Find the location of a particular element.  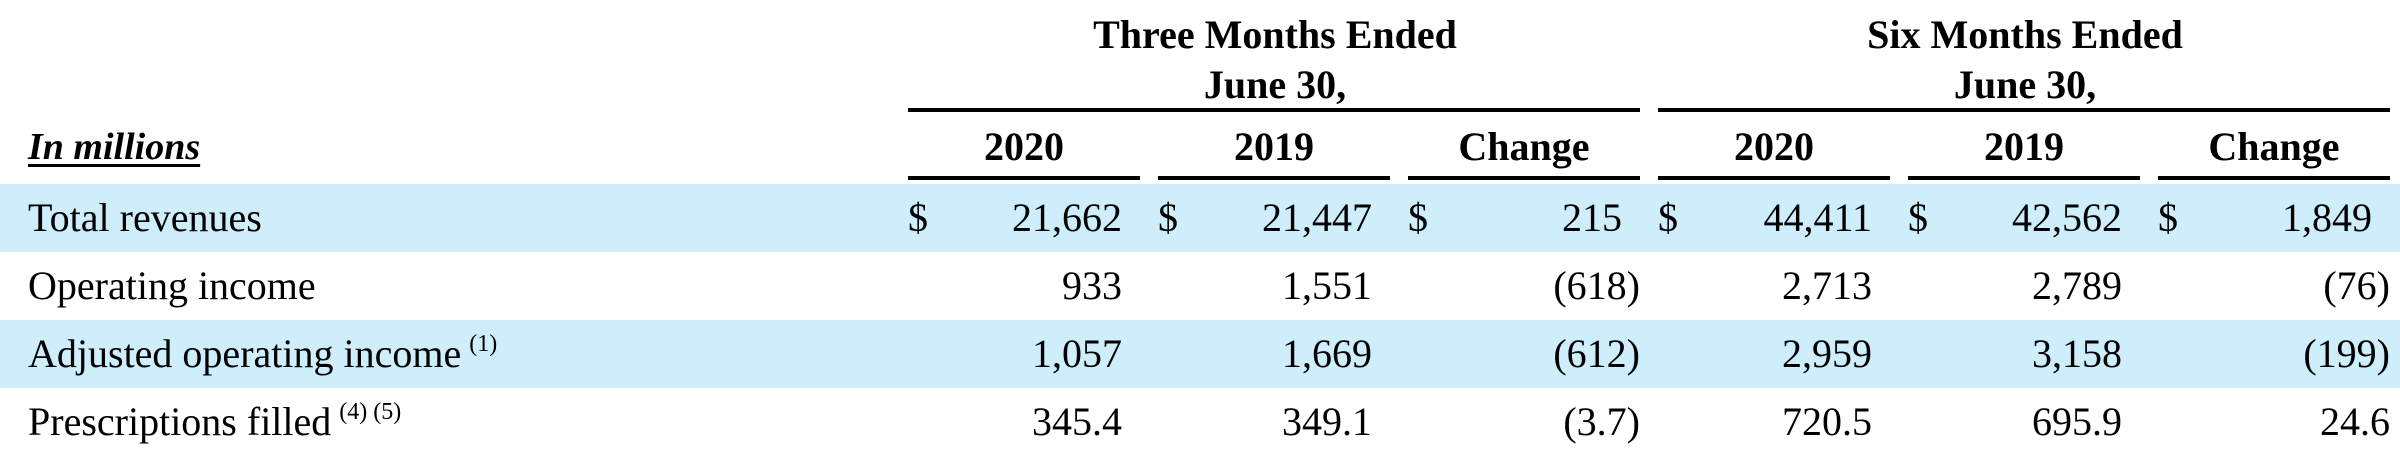

cell-value: 933 is located at coordinates (1092, 285).